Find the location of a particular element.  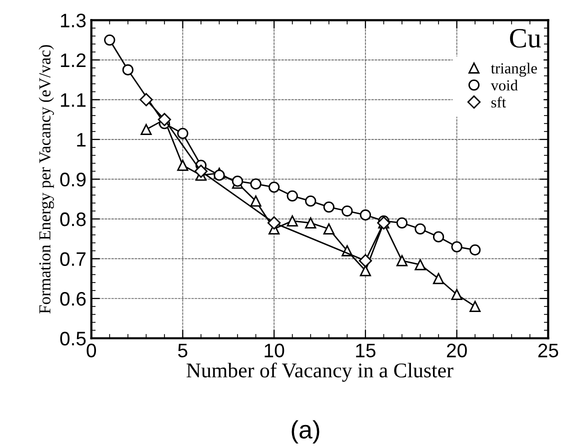

x-tick-label: 10 is located at coordinates (274, 351).